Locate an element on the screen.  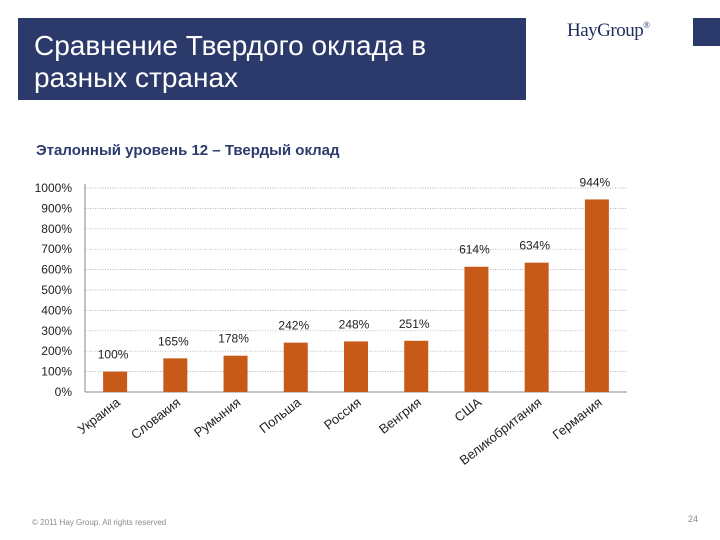
data-label: 100% is located at coordinates (113, 355).